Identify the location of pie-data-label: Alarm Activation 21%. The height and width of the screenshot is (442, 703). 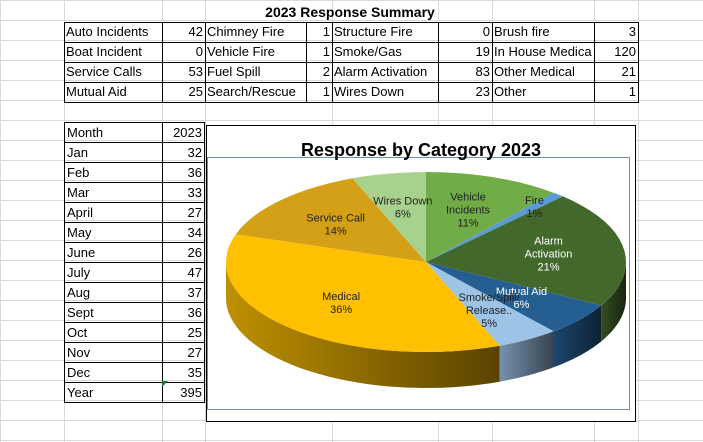
(549, 254).